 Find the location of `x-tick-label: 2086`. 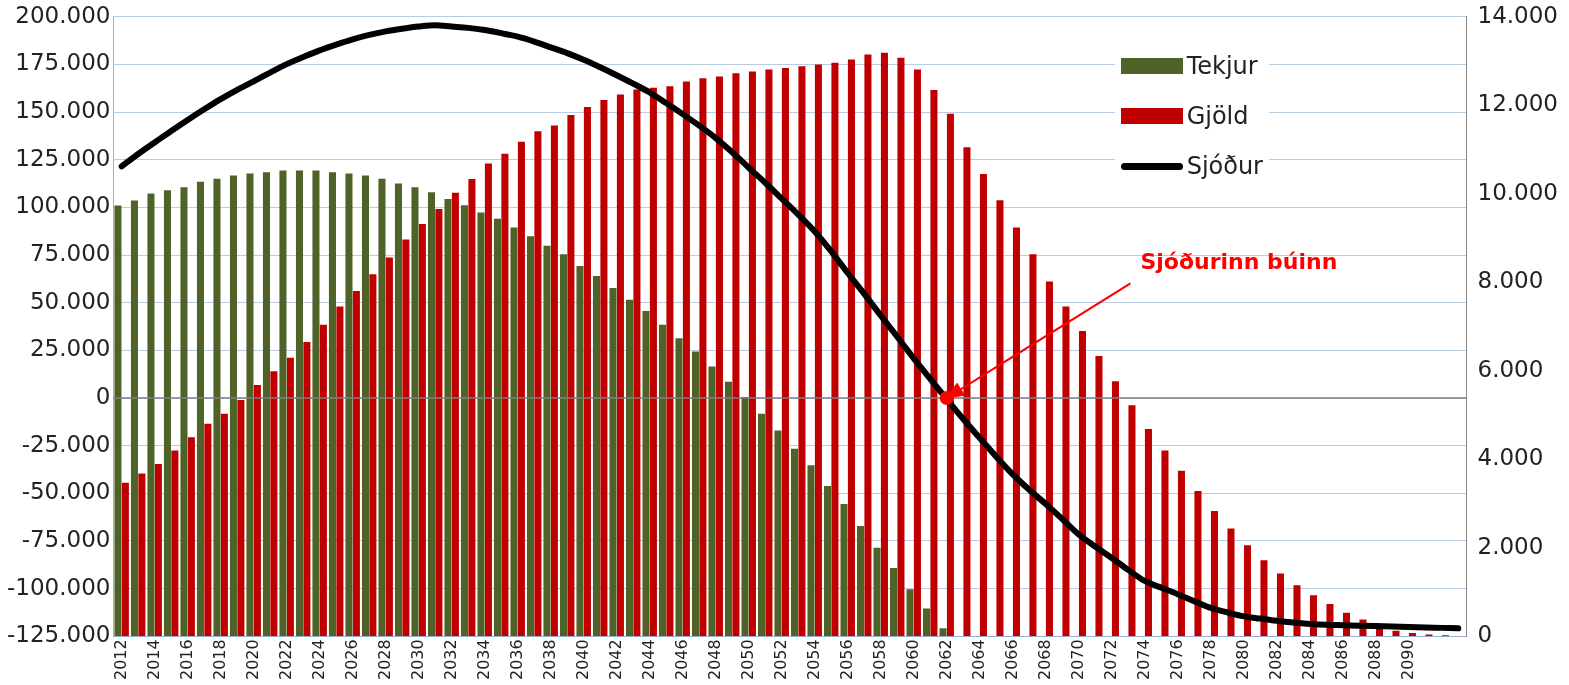

x-tick-label: 2086 is located at coordinates (1341, 659).